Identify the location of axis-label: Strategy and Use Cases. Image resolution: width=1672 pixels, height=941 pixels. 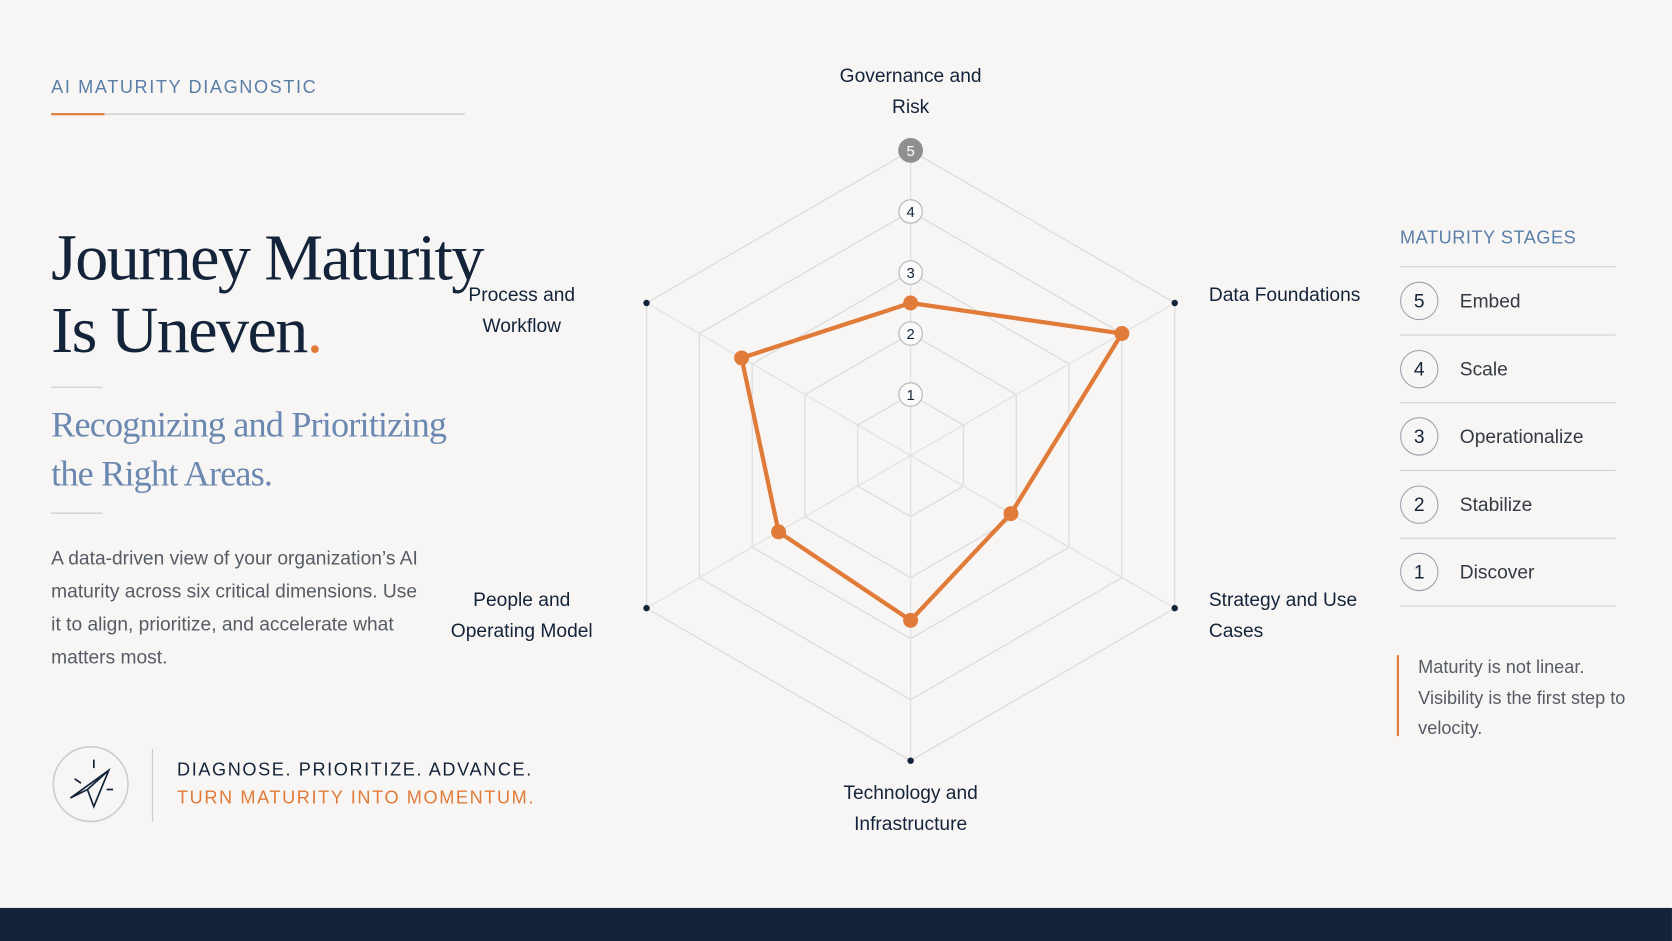
(1283, 615).